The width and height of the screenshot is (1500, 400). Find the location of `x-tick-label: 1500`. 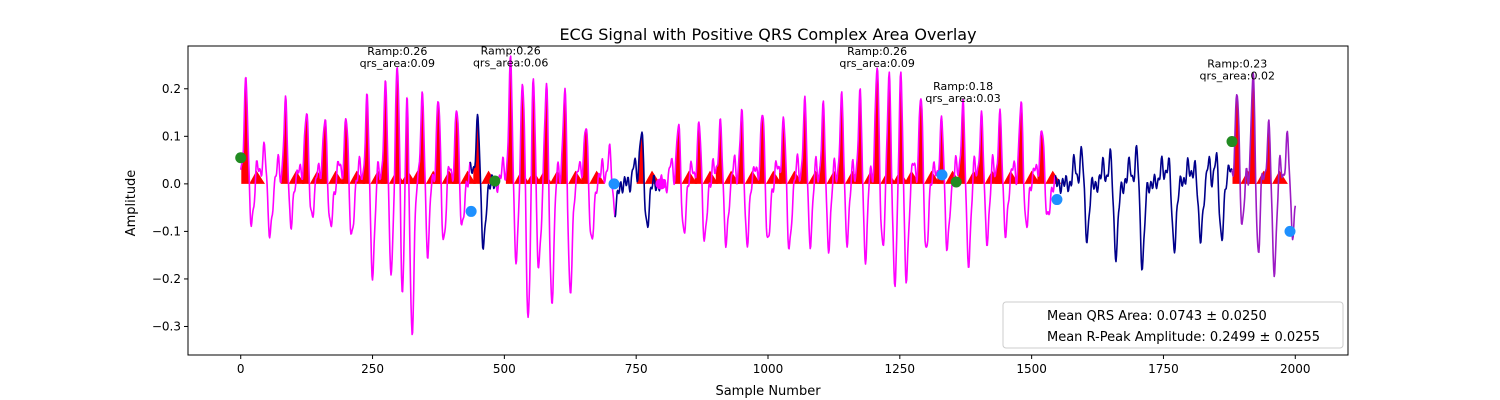

x-tick-label: 1500 is located at coordinates (1031, 369).